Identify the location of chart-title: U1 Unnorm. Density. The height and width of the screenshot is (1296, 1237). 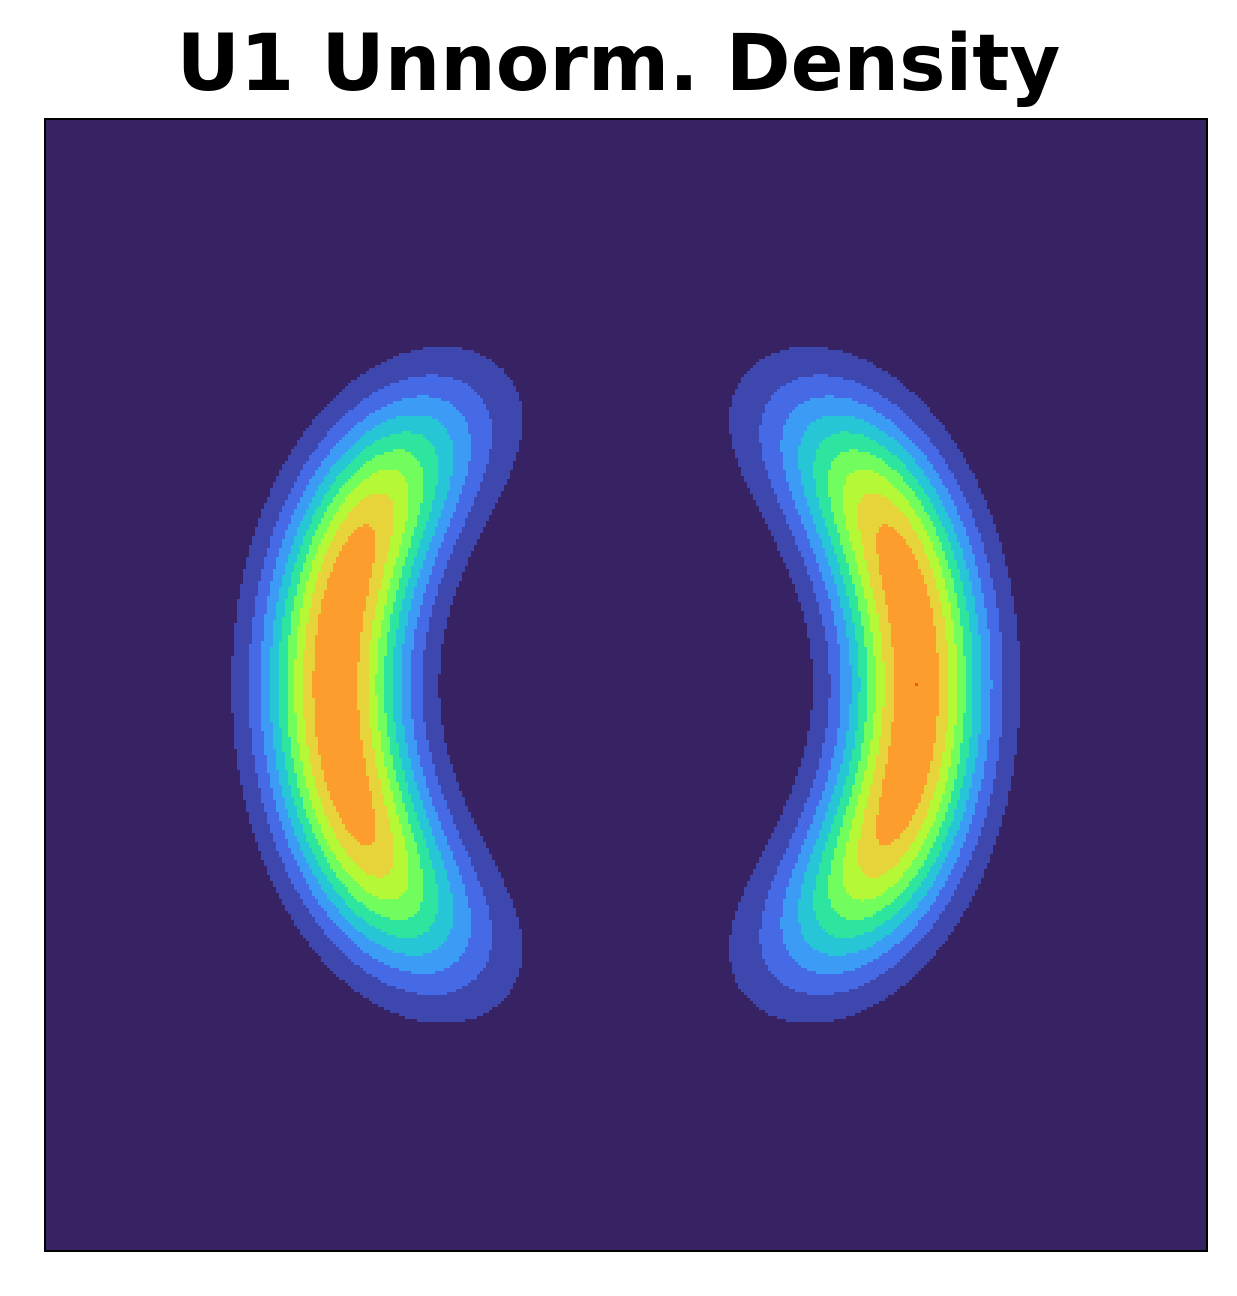
(618, 64).